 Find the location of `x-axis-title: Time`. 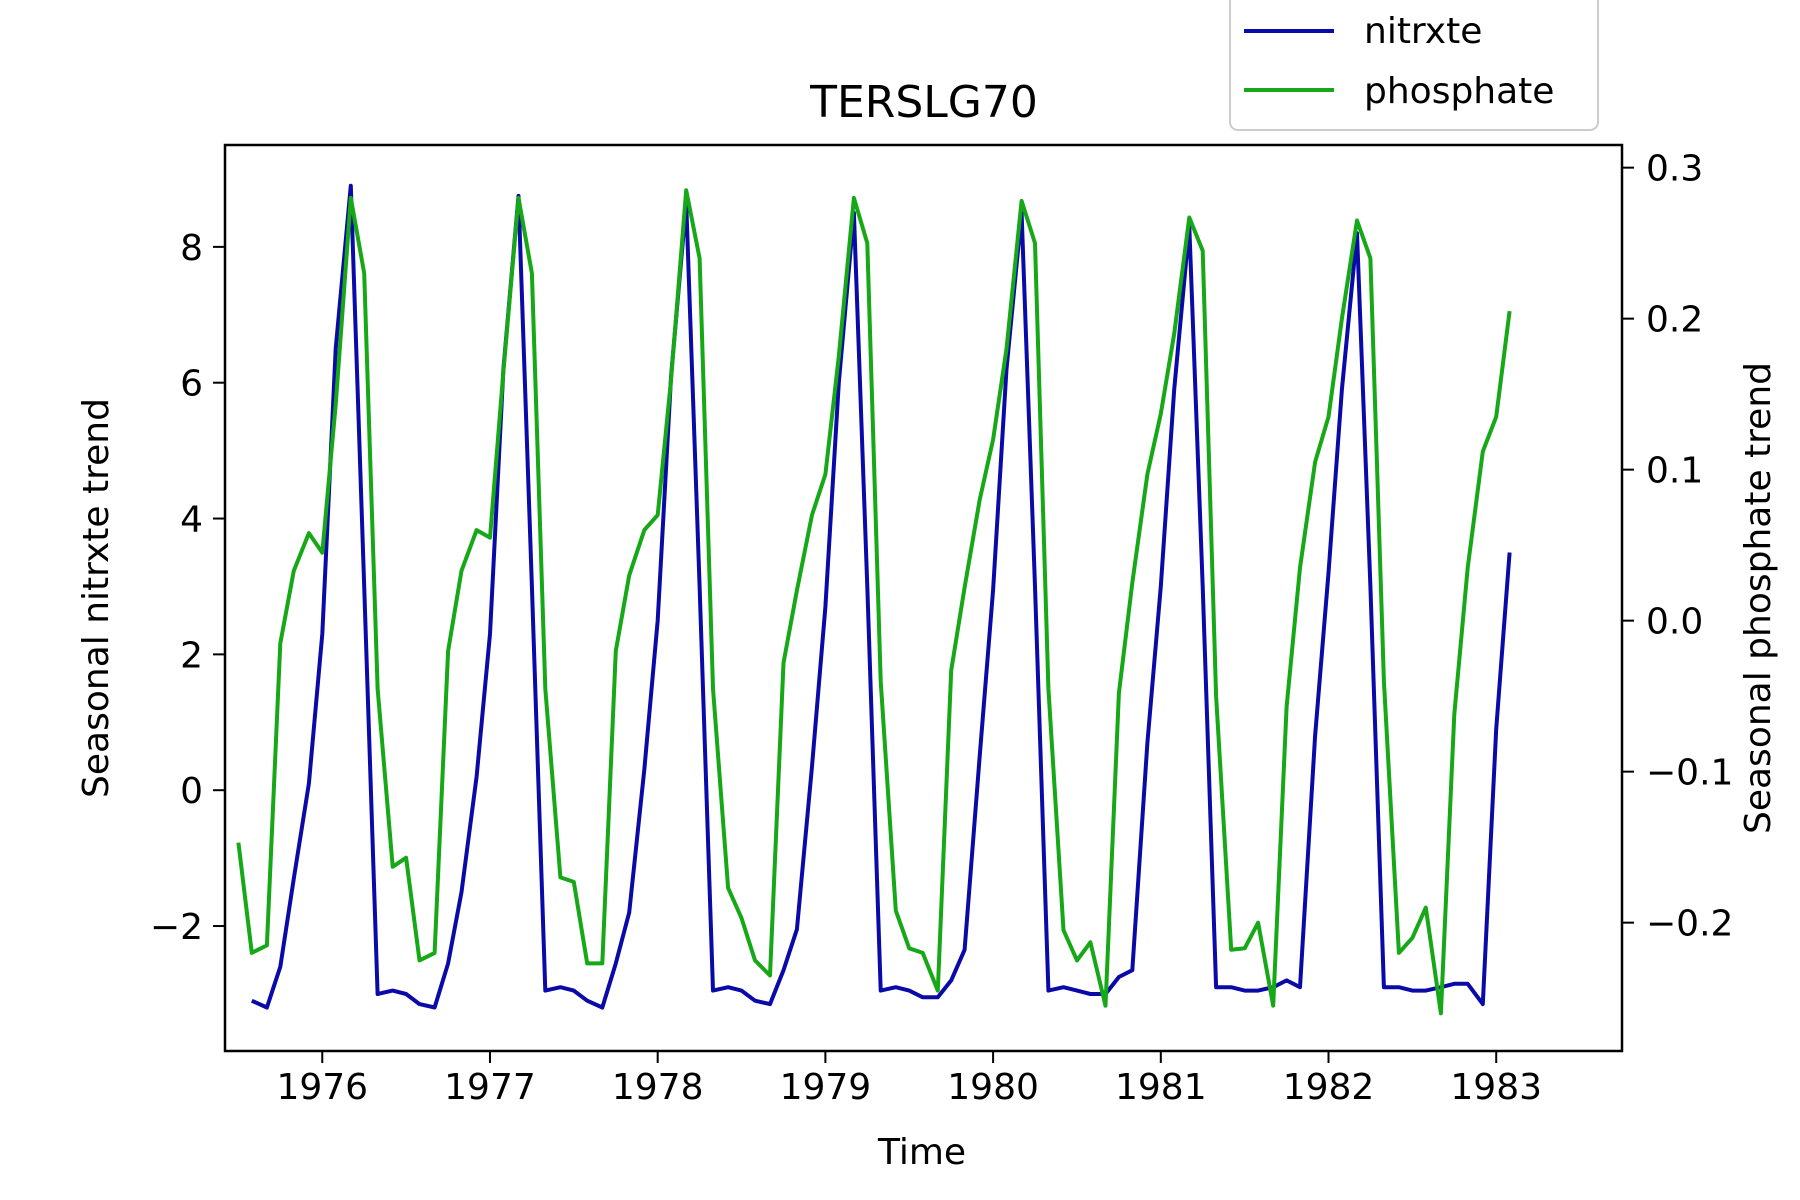

x-axis-title: Time is located at coordinates (921, 1152).